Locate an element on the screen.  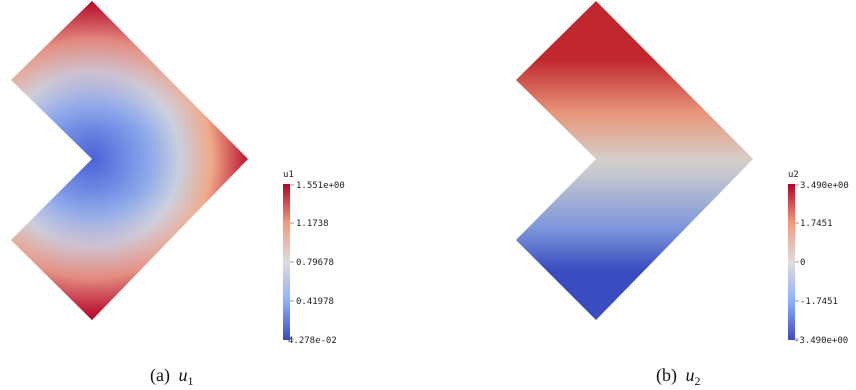
caption-b: (b) u2 is located at coordinates (678, 376).